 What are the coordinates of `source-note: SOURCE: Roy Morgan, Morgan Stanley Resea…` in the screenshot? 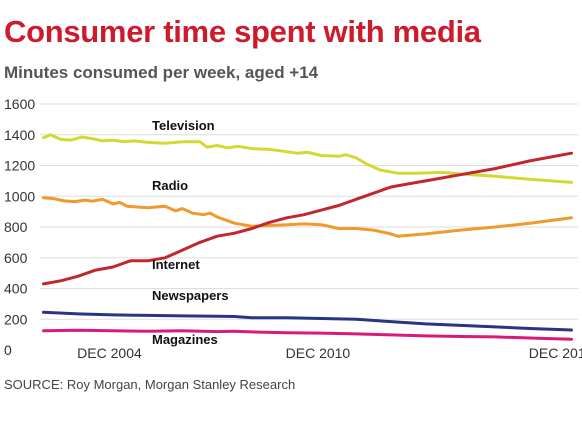 It's located at (150, 384).